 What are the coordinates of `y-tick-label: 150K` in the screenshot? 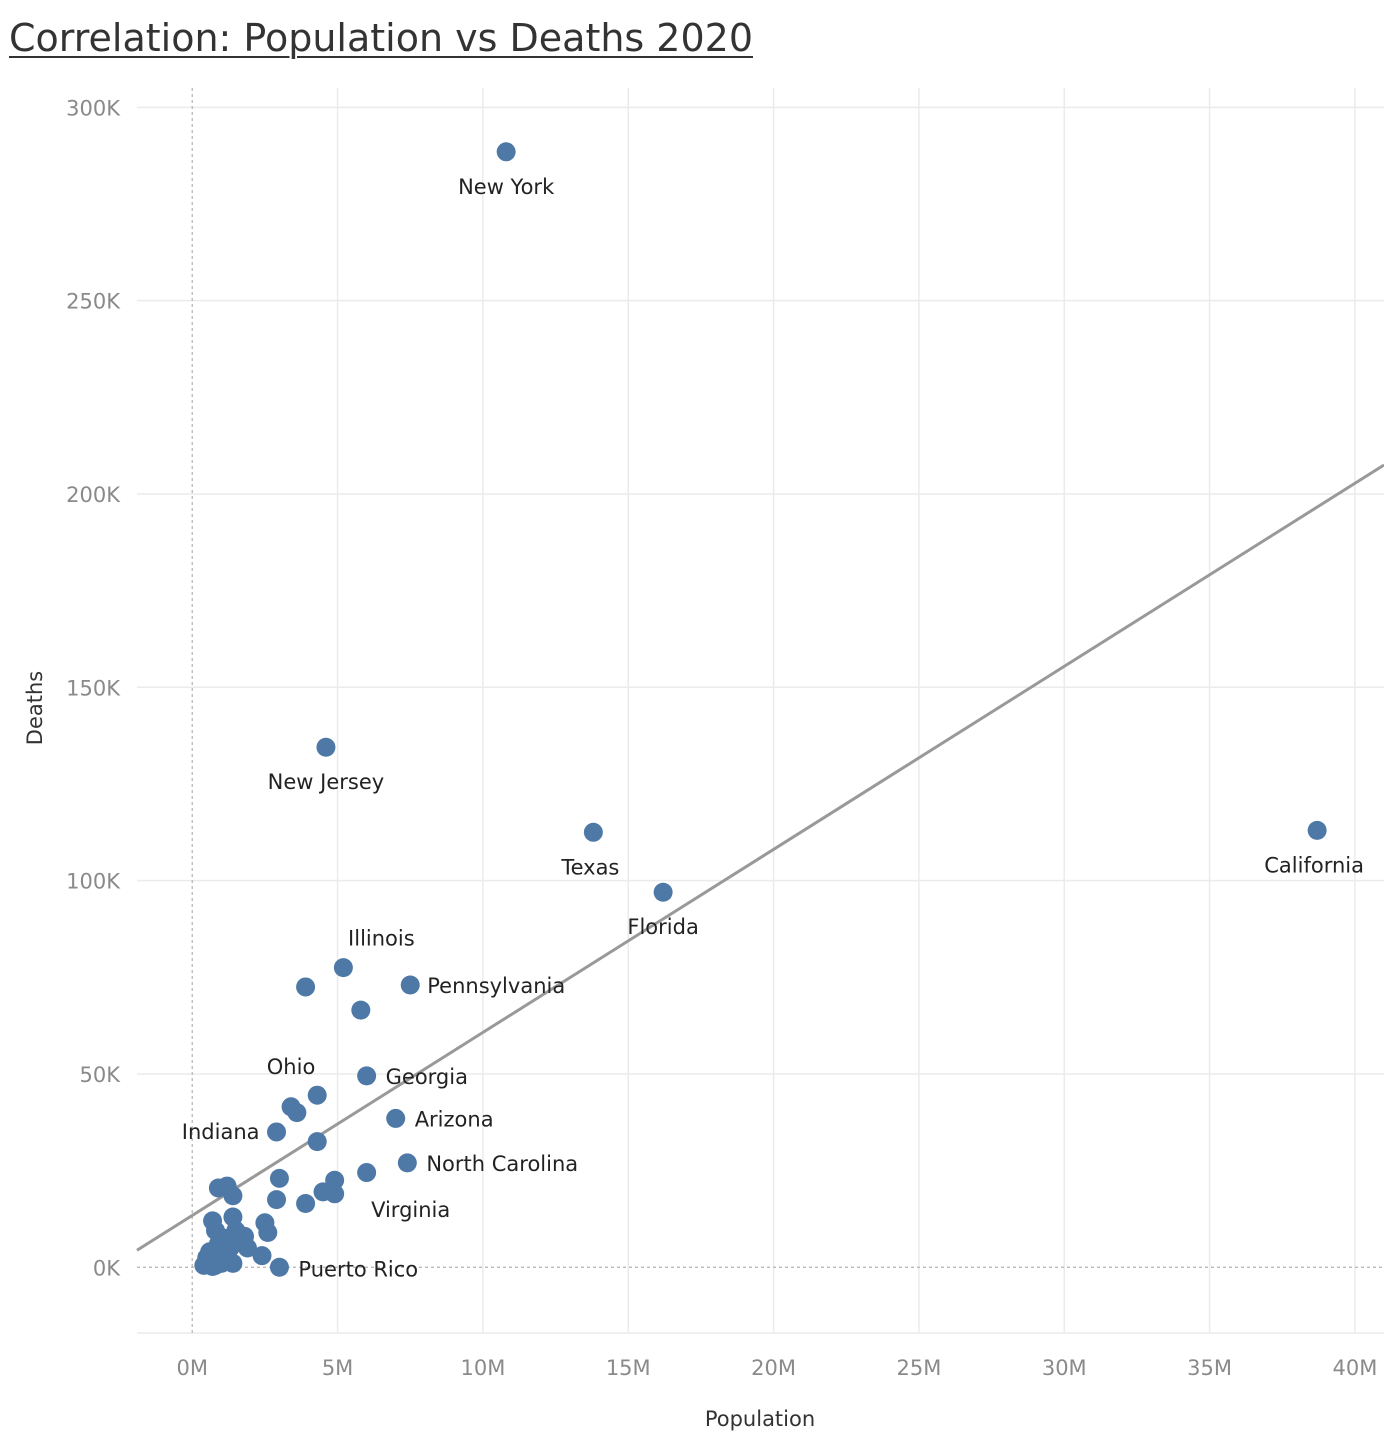 It's located at (93, 688).